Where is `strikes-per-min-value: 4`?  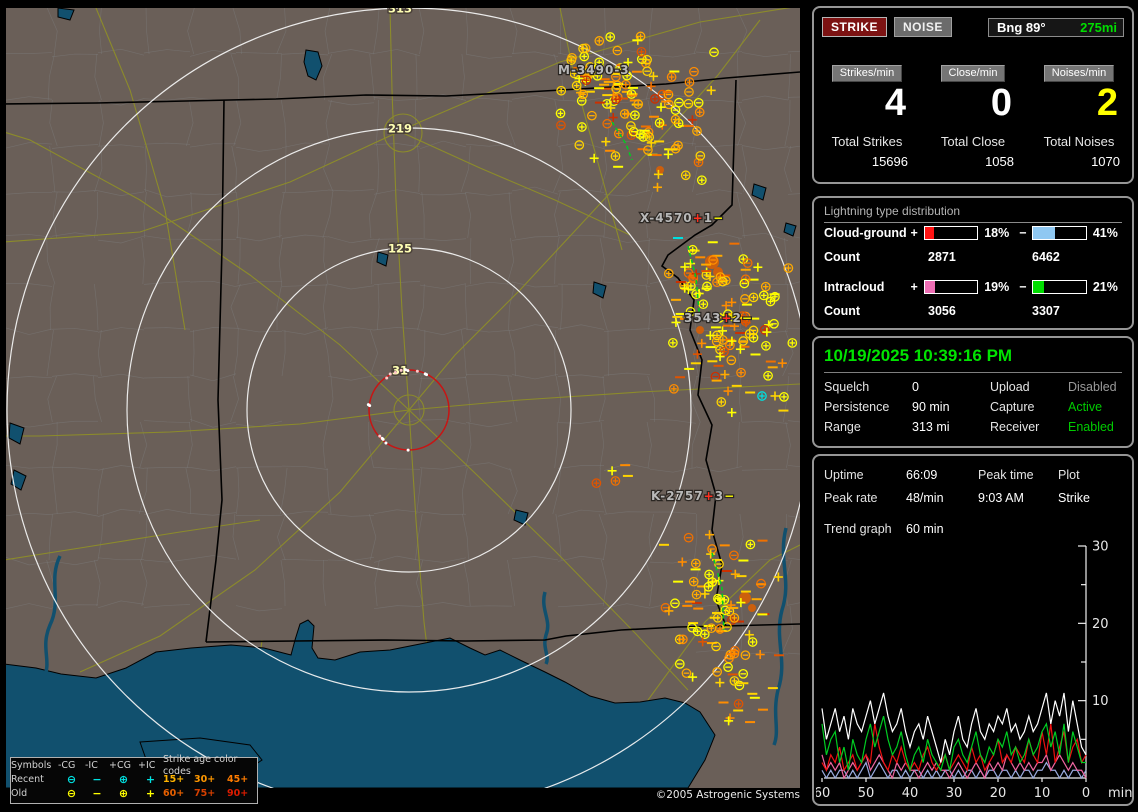
strikes-per-min-value: 4 is located at coordinates (895, 103).